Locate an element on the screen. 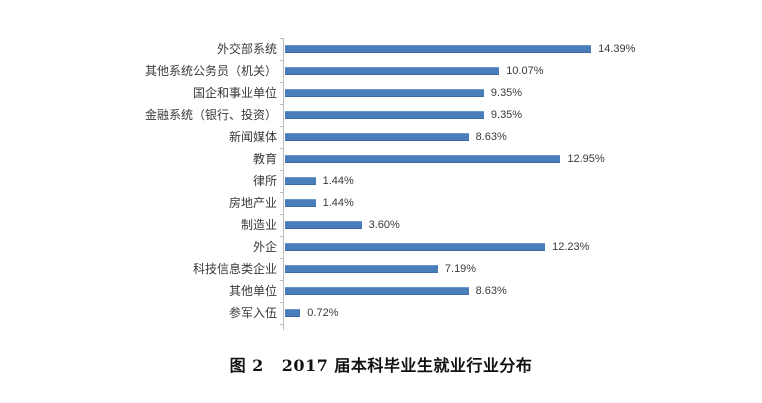 This screenshot has width=762, height=403. data-label: 3.60% is located at coordinates (384, 225).